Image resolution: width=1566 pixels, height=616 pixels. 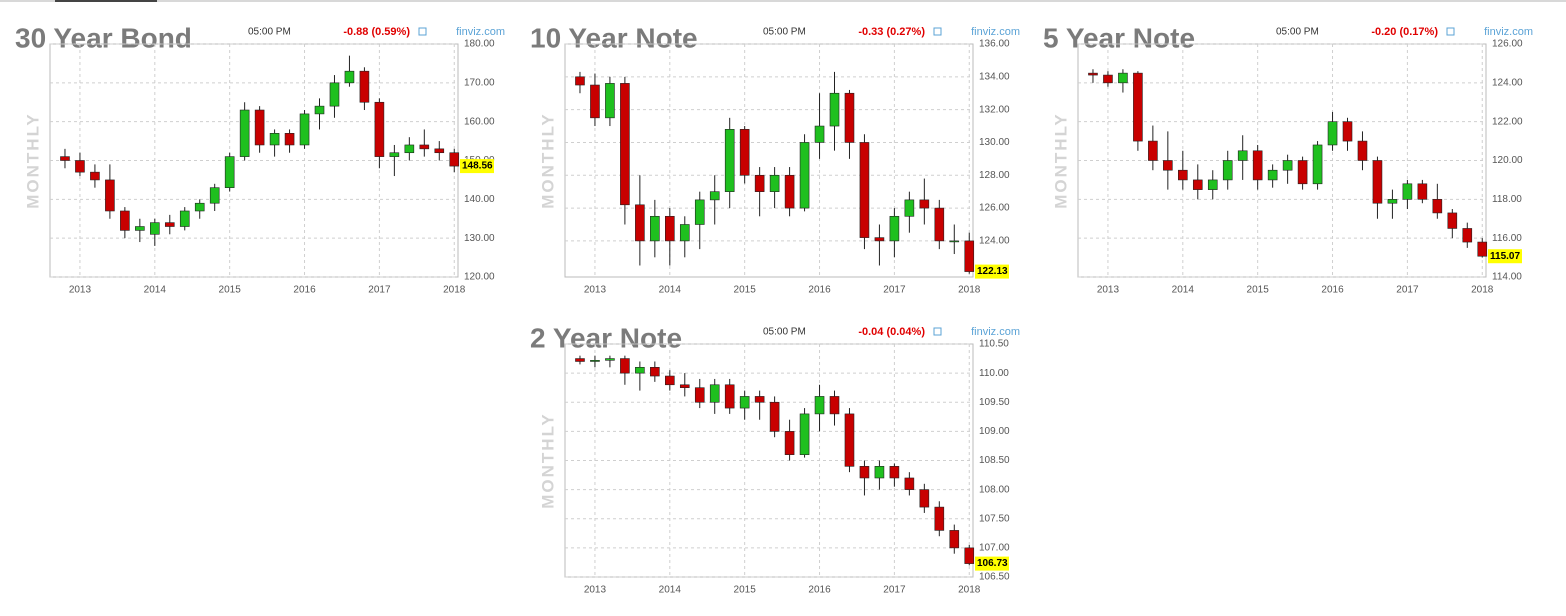 What do you see at coordinates (783, 1) in the screenshot?
I see `top-bar` at bounding box center [783, 1].